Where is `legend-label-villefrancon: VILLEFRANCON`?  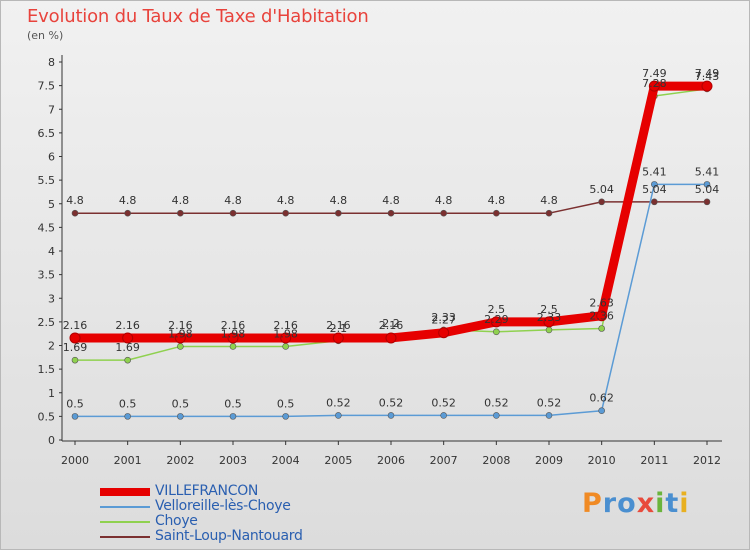 legend-label-villefrancon: VILLEFRANCON is located at coordinates (207, 491).